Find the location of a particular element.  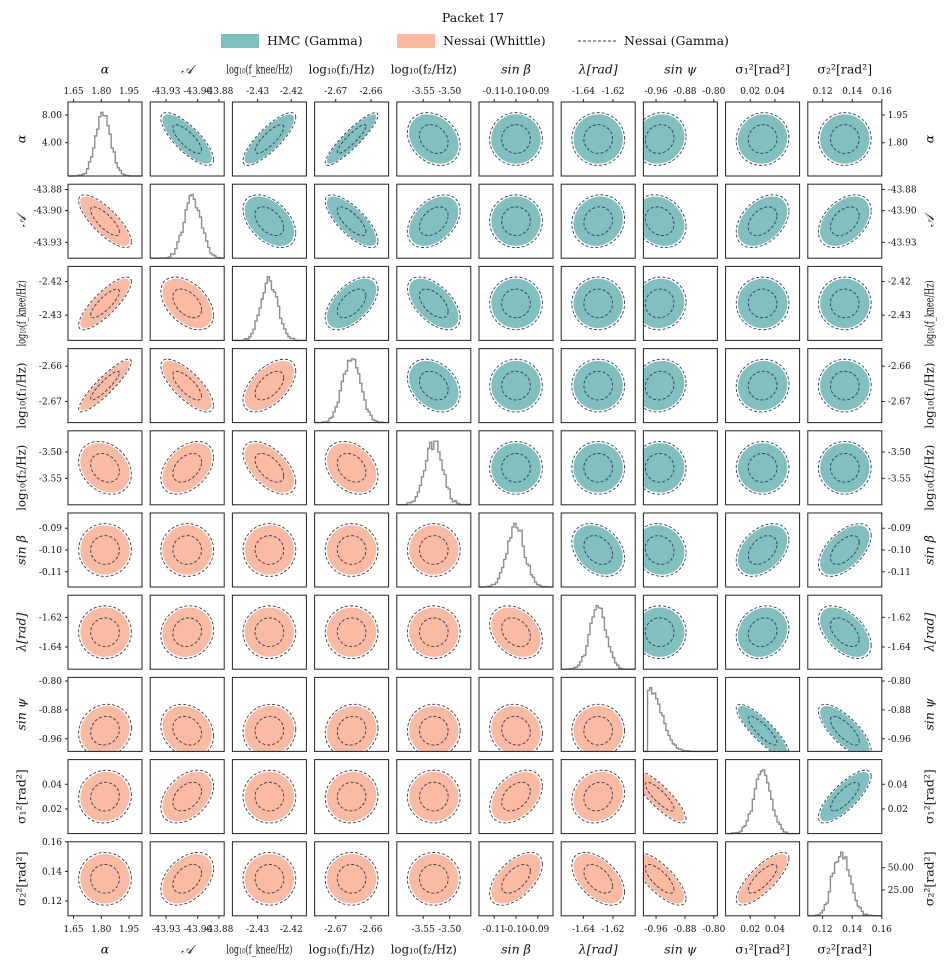

panel-log_fknee-vs-lambda is located at coordinates (598, 303).